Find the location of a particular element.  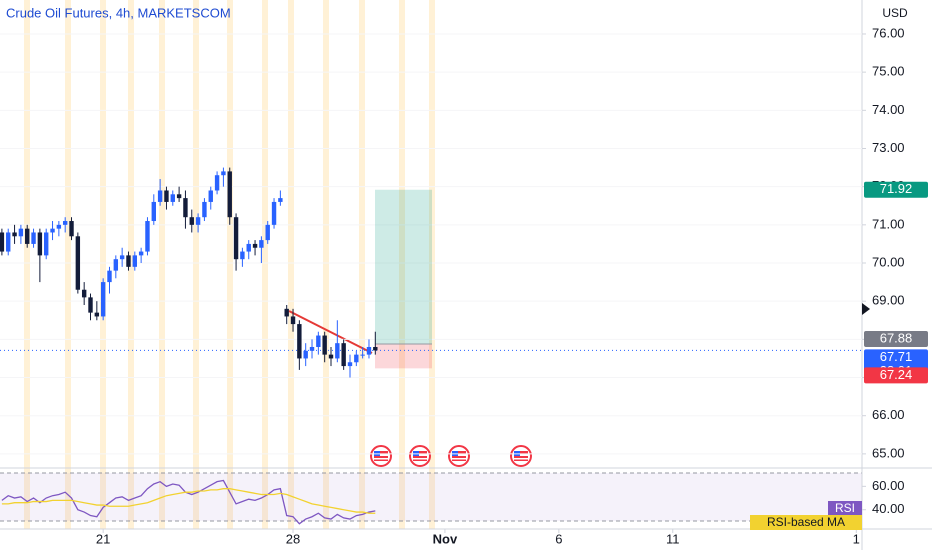

take-profit-zone is located at coordinates (403, 266).